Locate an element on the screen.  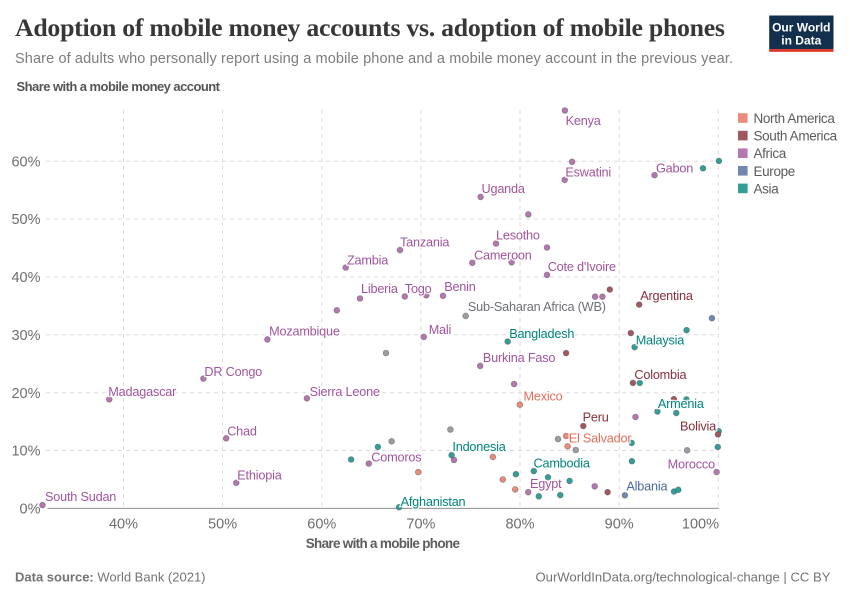
svg-text: Madagascar is located at coordinates (142, 392).